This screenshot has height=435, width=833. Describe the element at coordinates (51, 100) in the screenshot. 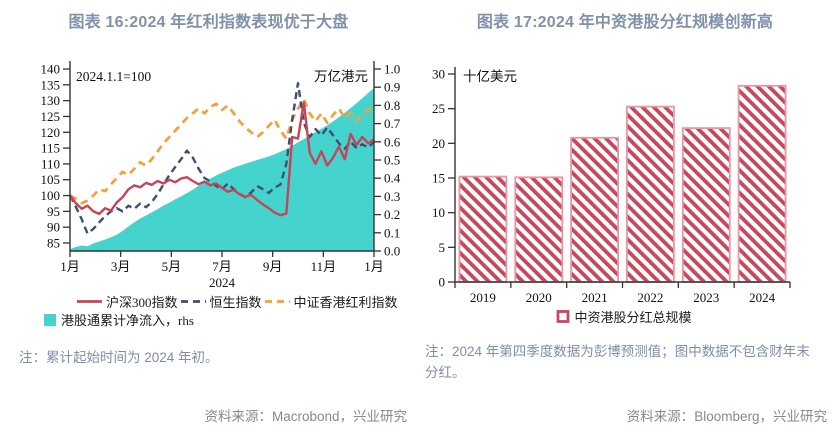

I see `svg-text: 130` at that location.